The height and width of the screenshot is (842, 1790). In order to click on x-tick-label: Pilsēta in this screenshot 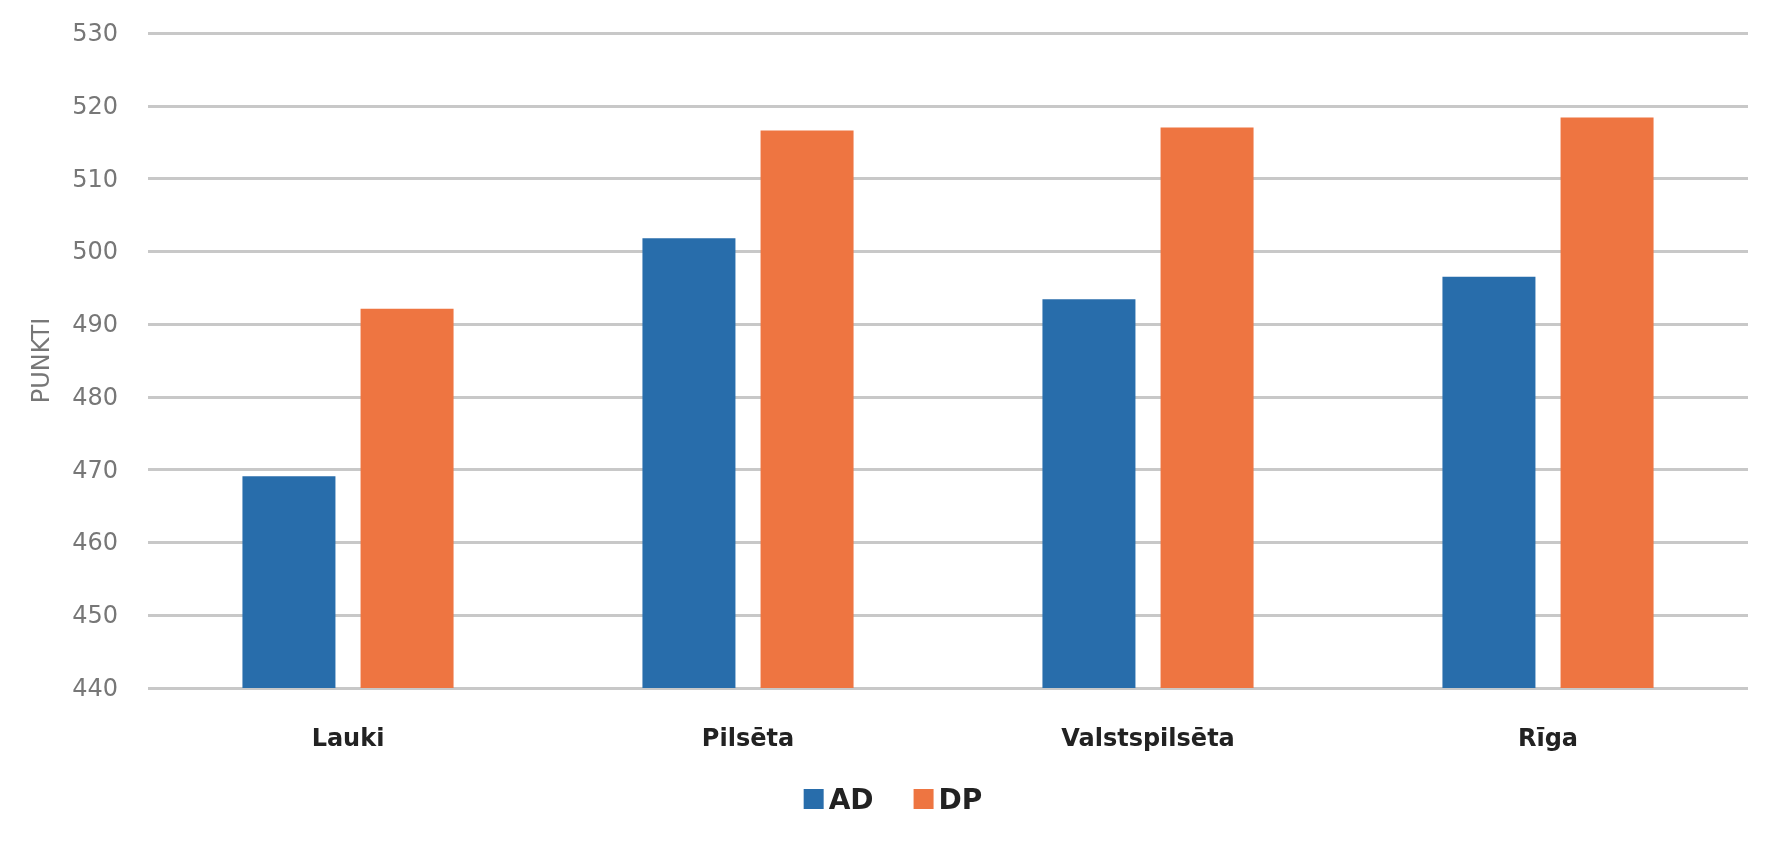, I will do `click(748, 738)`.